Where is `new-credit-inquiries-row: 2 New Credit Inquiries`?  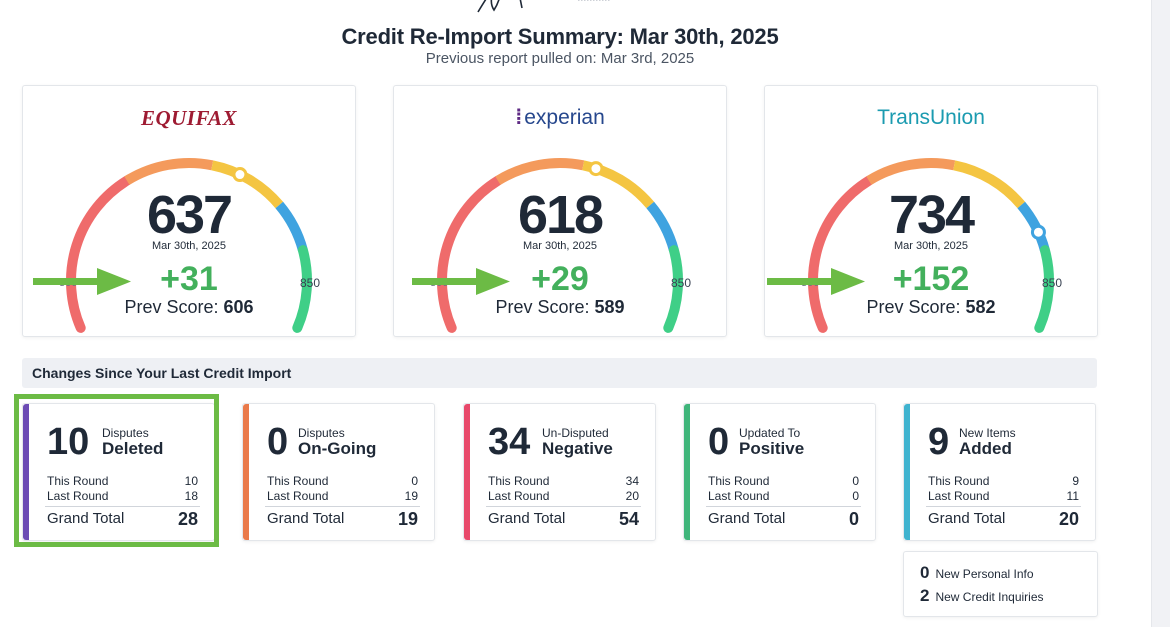
new-credit-inquiries-row: 2 New Credit Inquiries is located at coordinates (982, 595).